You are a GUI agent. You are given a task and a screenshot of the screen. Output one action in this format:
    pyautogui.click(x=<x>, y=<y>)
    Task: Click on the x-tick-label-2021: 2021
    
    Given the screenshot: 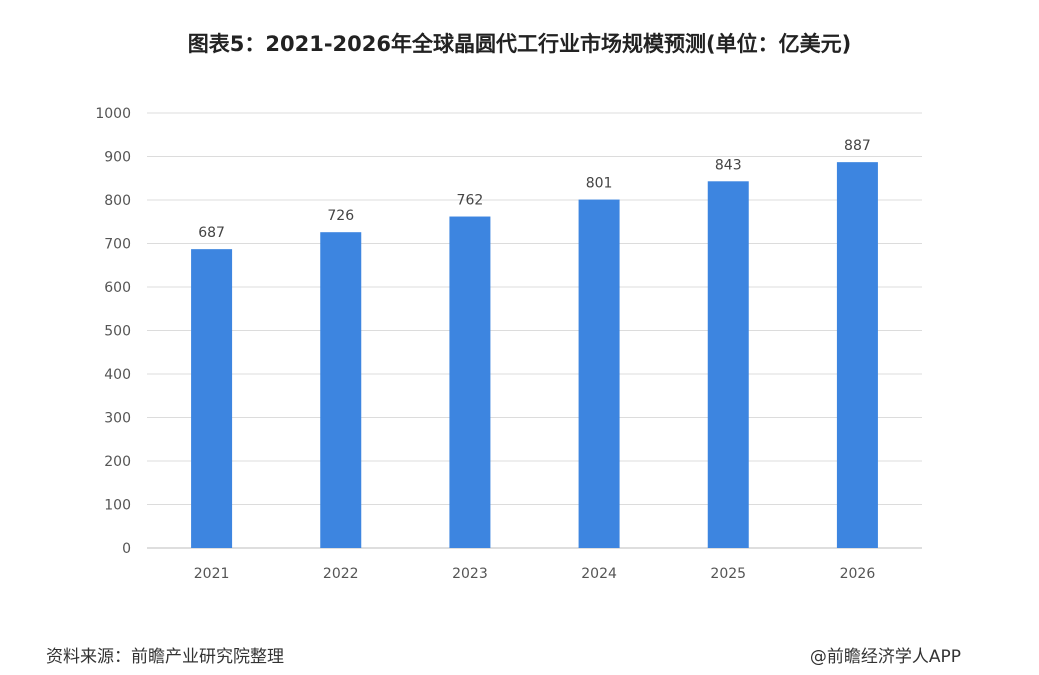 What is the action you would take?
    pyautogui.click(x=212, y=574)
    